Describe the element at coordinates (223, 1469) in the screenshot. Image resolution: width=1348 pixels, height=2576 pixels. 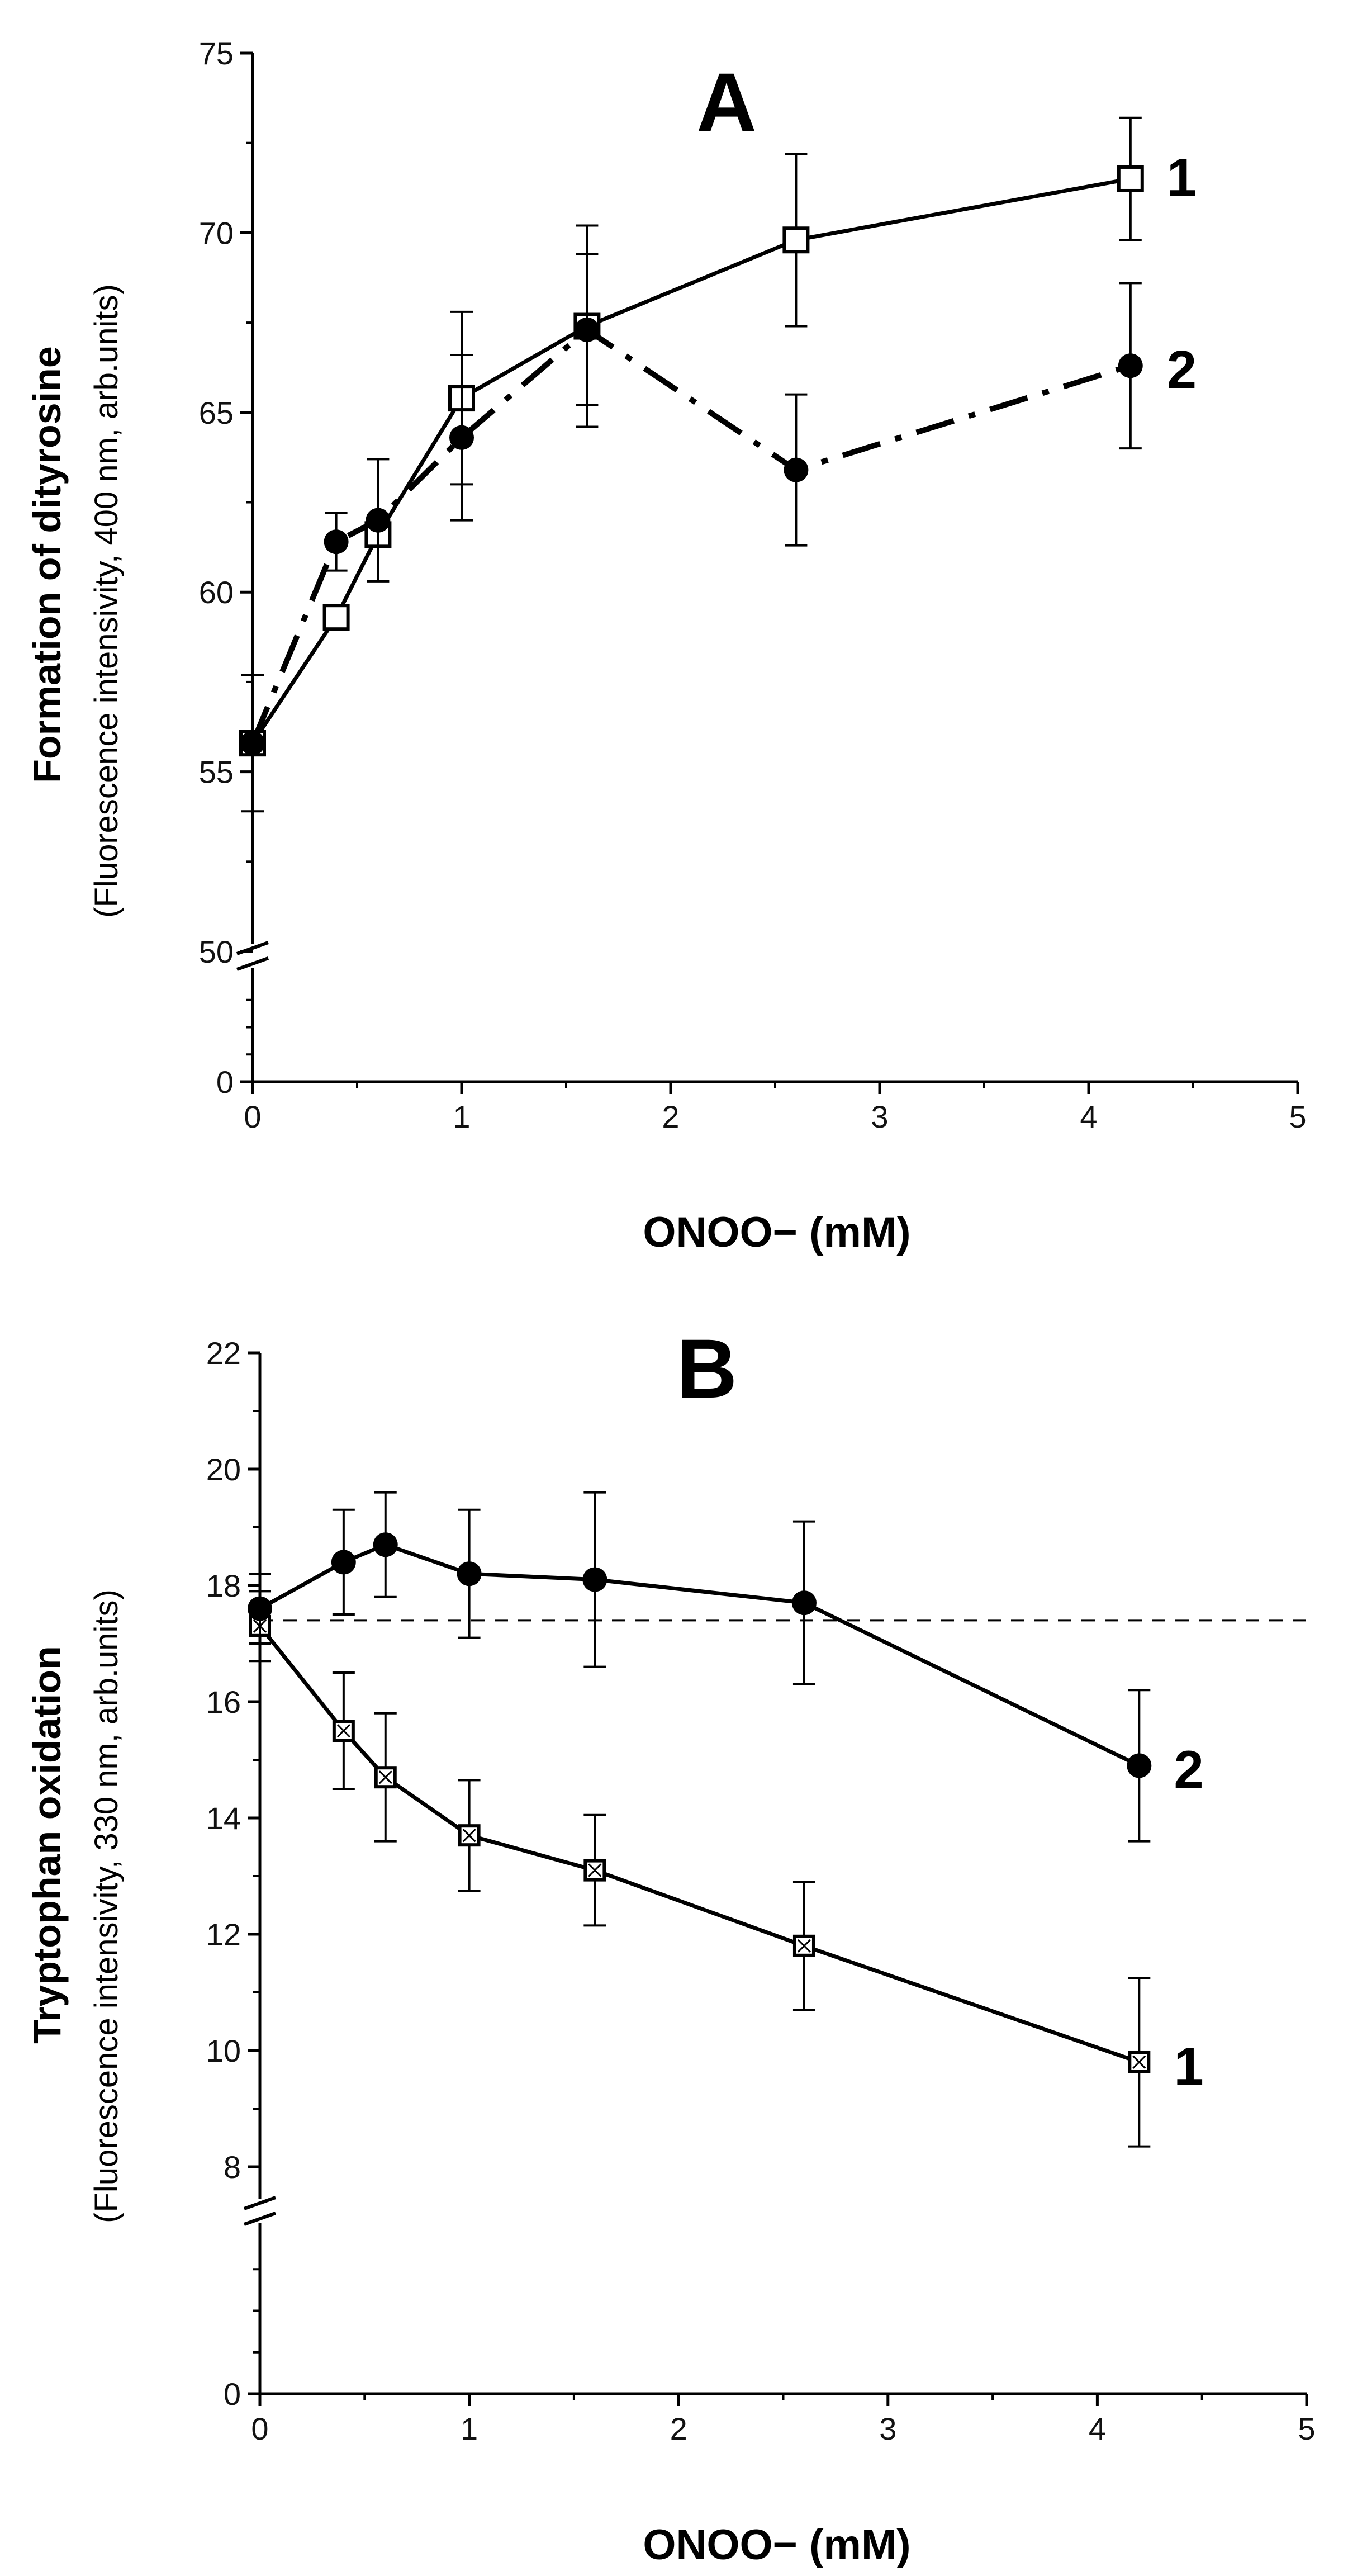
I see `y-tick-label: 20` at that location.